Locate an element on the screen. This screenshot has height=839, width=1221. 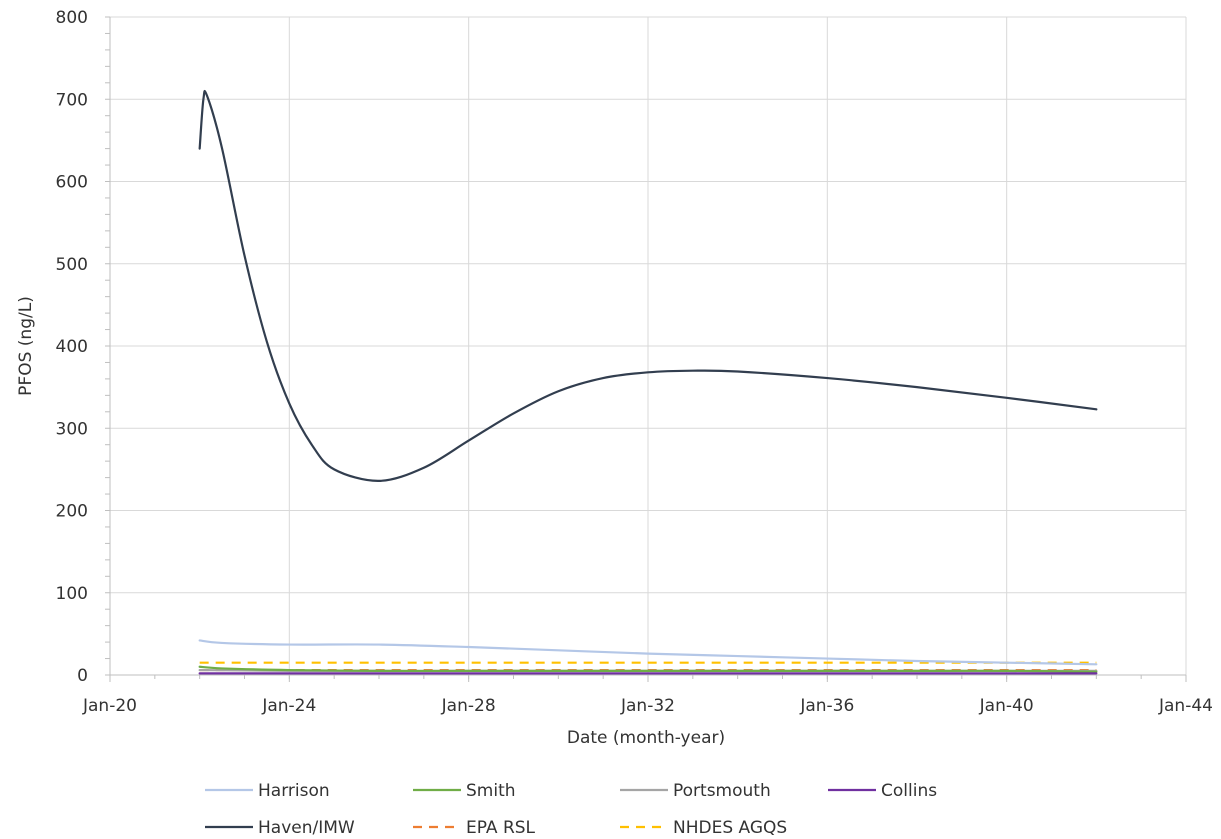
x-tick-label: Jan-24 is located at coordinates (288, 706).